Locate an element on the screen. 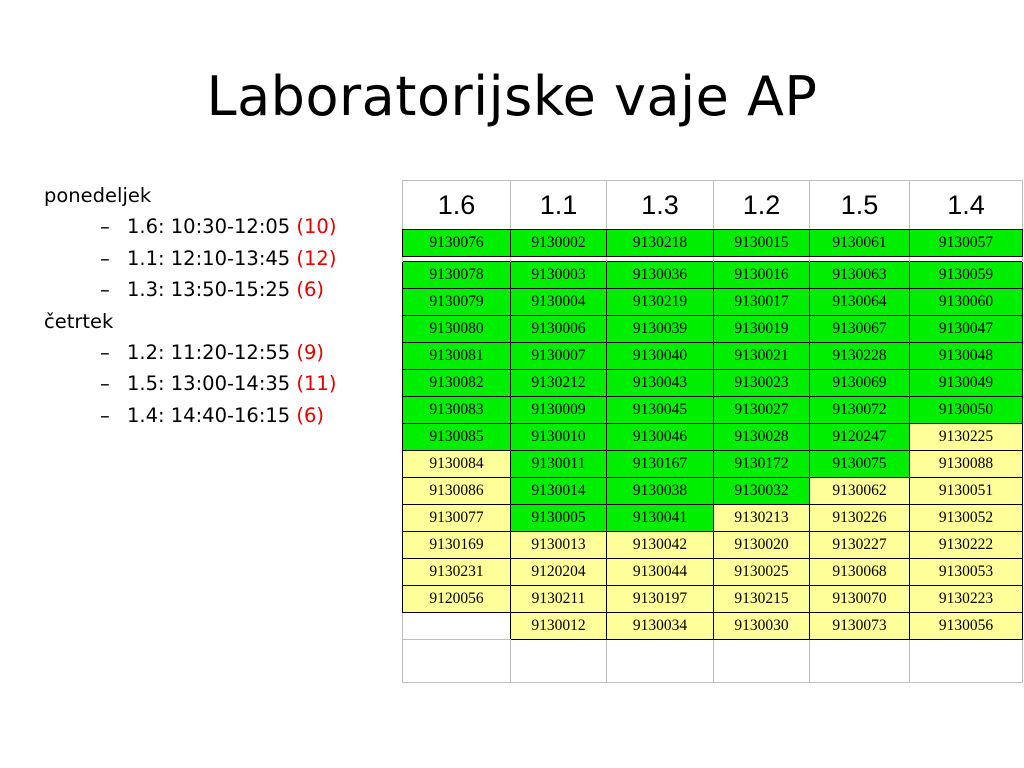 The height and width of the screenshot is (768, 1024). student-id-cell: 9130062 is located at coordinates (859, 491).